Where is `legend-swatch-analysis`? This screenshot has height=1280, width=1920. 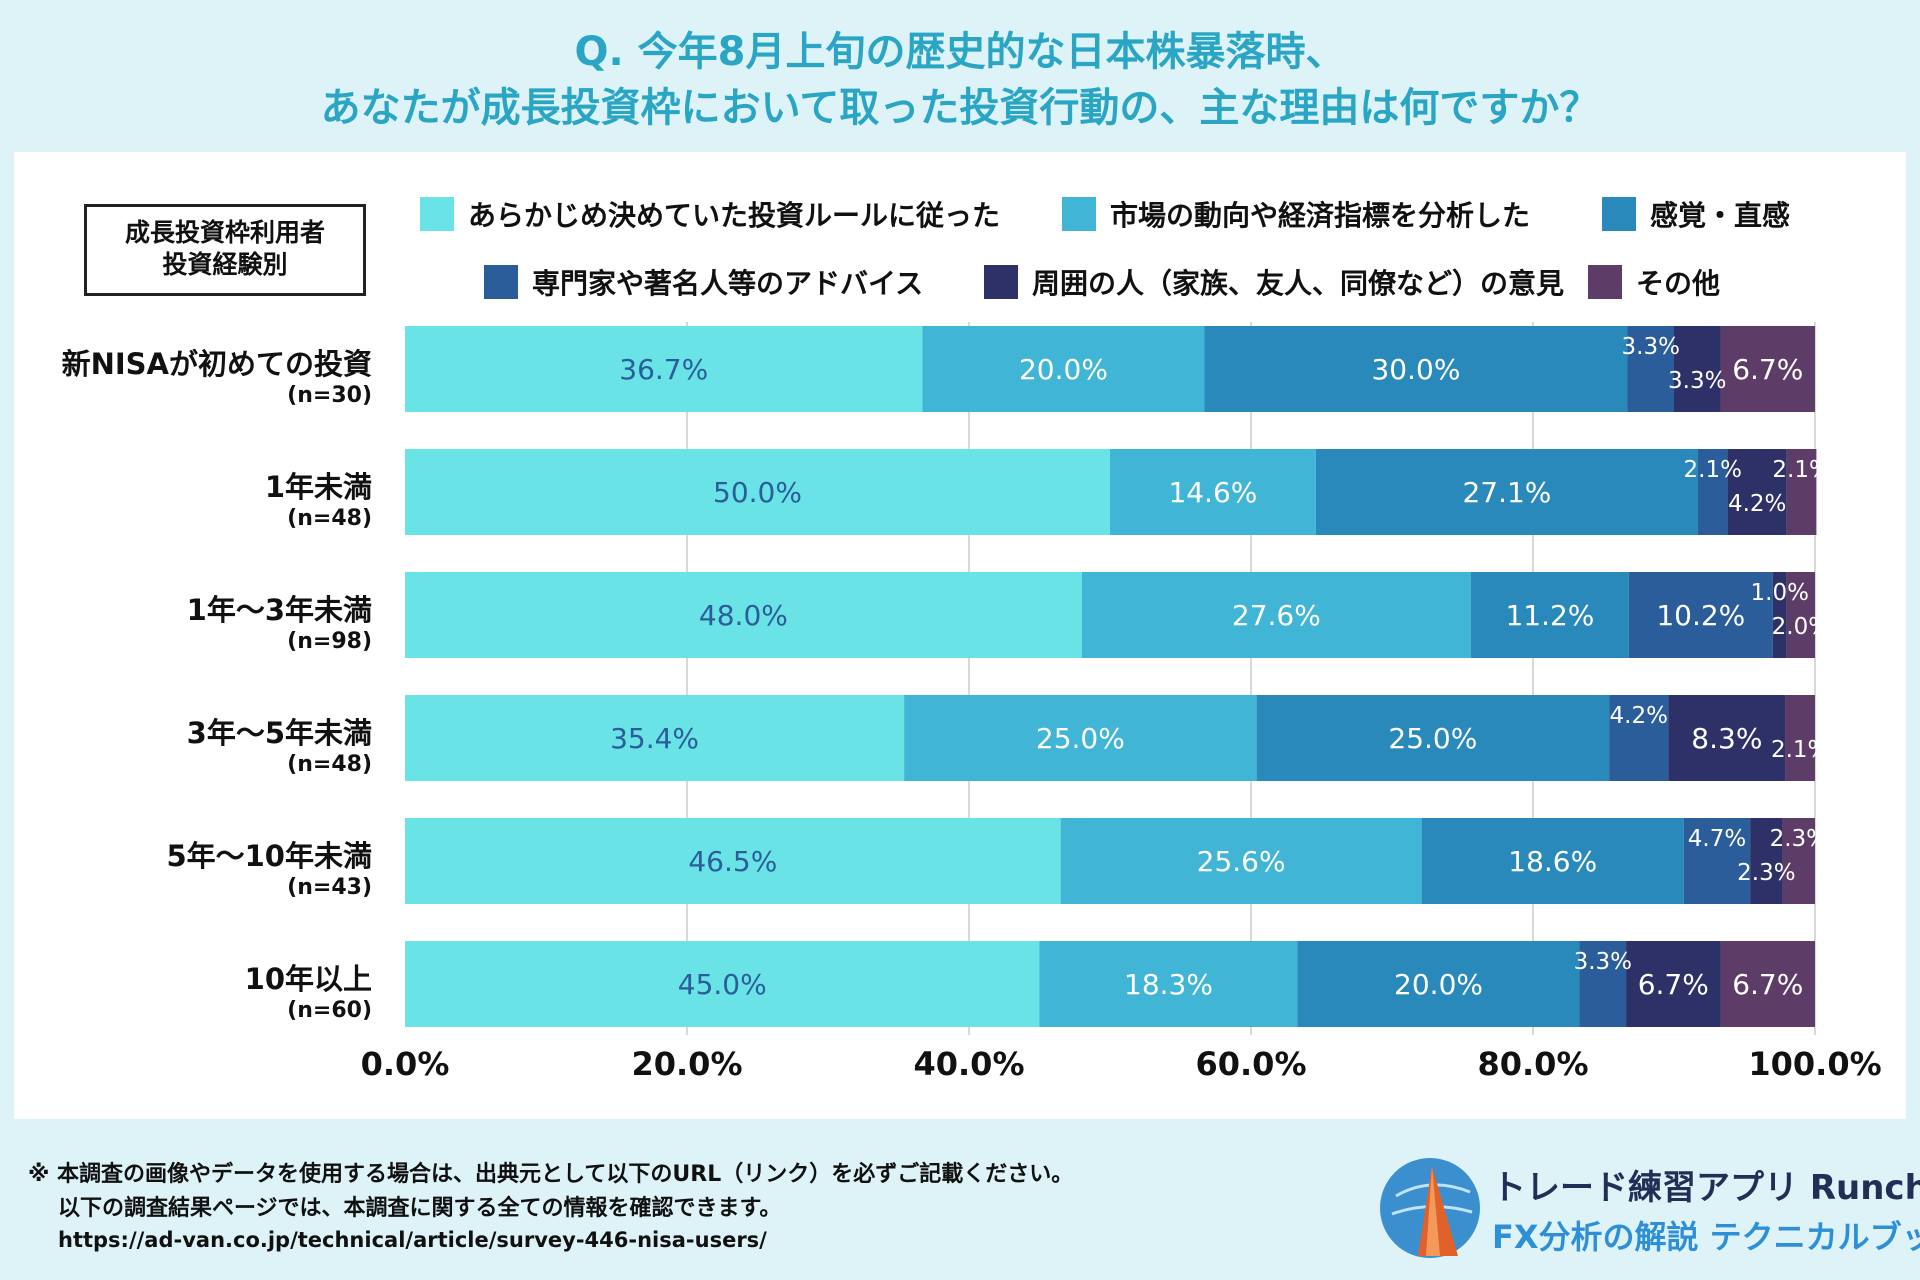
legend-swatch-analysis is located at coordinates (1079, 214).